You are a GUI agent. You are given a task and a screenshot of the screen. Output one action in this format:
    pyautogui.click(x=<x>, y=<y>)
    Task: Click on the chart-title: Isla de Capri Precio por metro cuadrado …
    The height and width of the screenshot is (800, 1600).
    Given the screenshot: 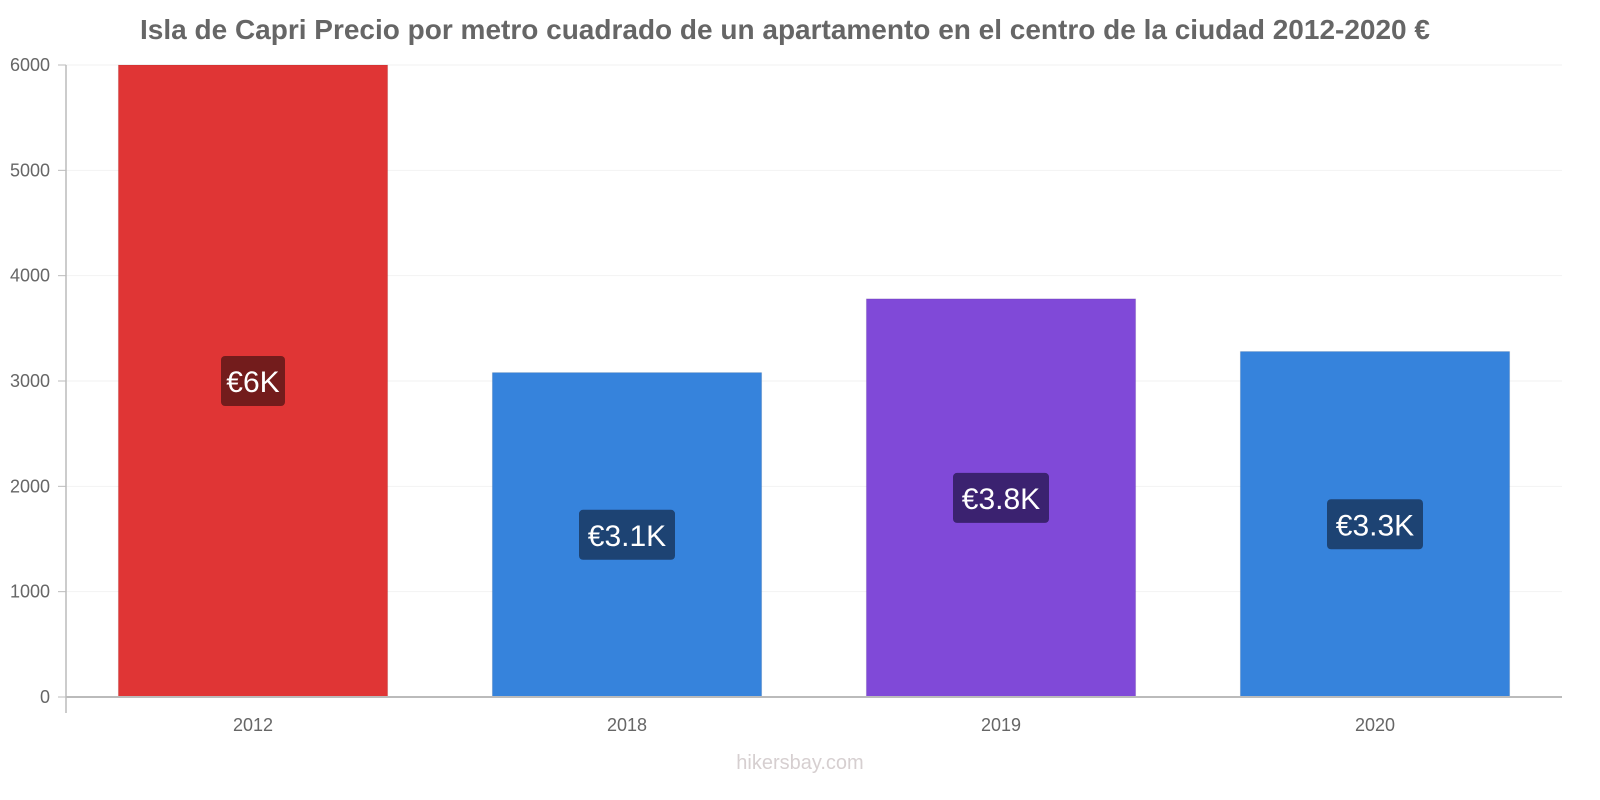 What is the action you would take?
    pyautogui.click(x=785, y=29)
    